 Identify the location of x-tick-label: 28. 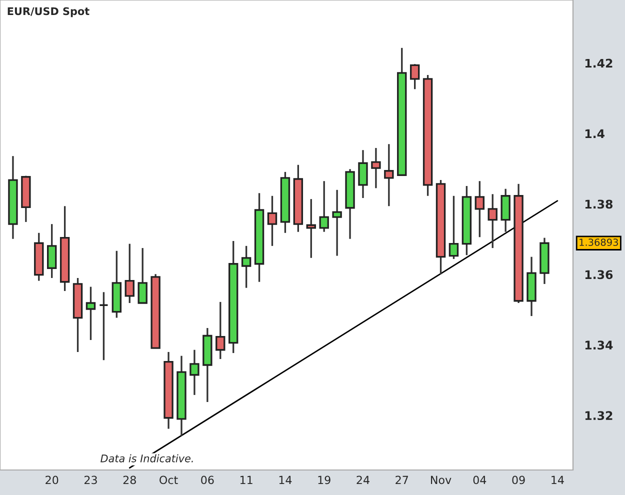
(129, 480).